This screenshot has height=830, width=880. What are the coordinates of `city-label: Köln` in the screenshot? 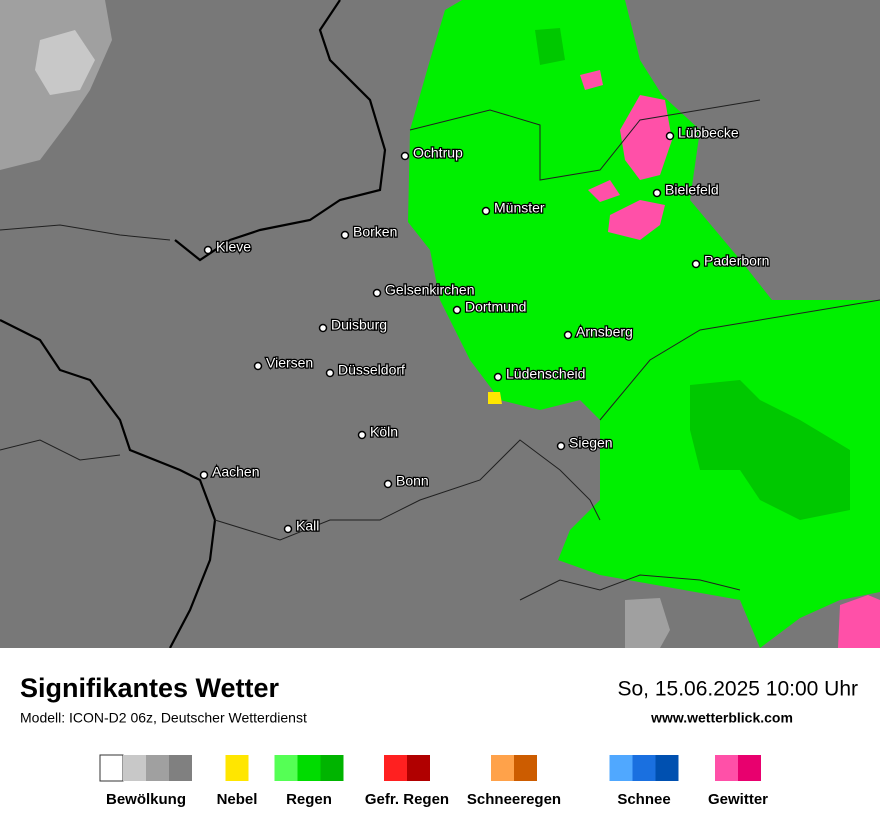 It's located at (384, 432).